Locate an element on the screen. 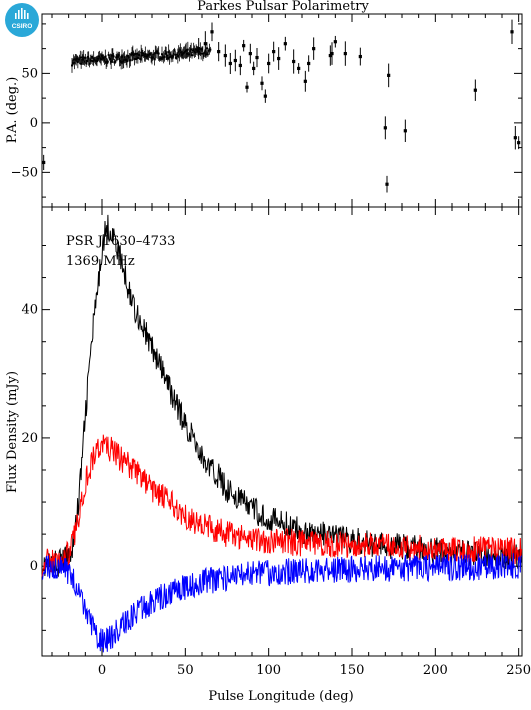 The height and width of the screenshot is (710, 531). flux-xtick-label: 0 is located at coordinates (102, 670).